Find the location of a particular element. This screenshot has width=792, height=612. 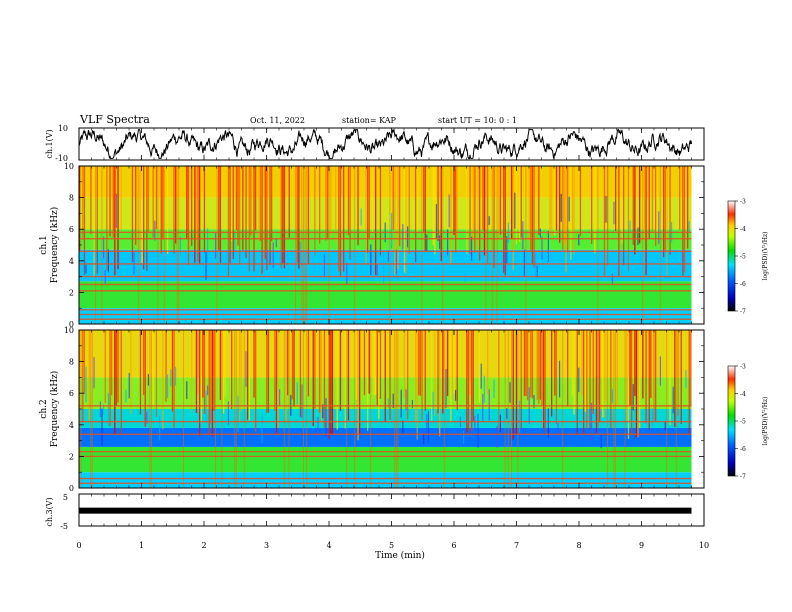

spectrogram-band is located at coordinates (385, 295).